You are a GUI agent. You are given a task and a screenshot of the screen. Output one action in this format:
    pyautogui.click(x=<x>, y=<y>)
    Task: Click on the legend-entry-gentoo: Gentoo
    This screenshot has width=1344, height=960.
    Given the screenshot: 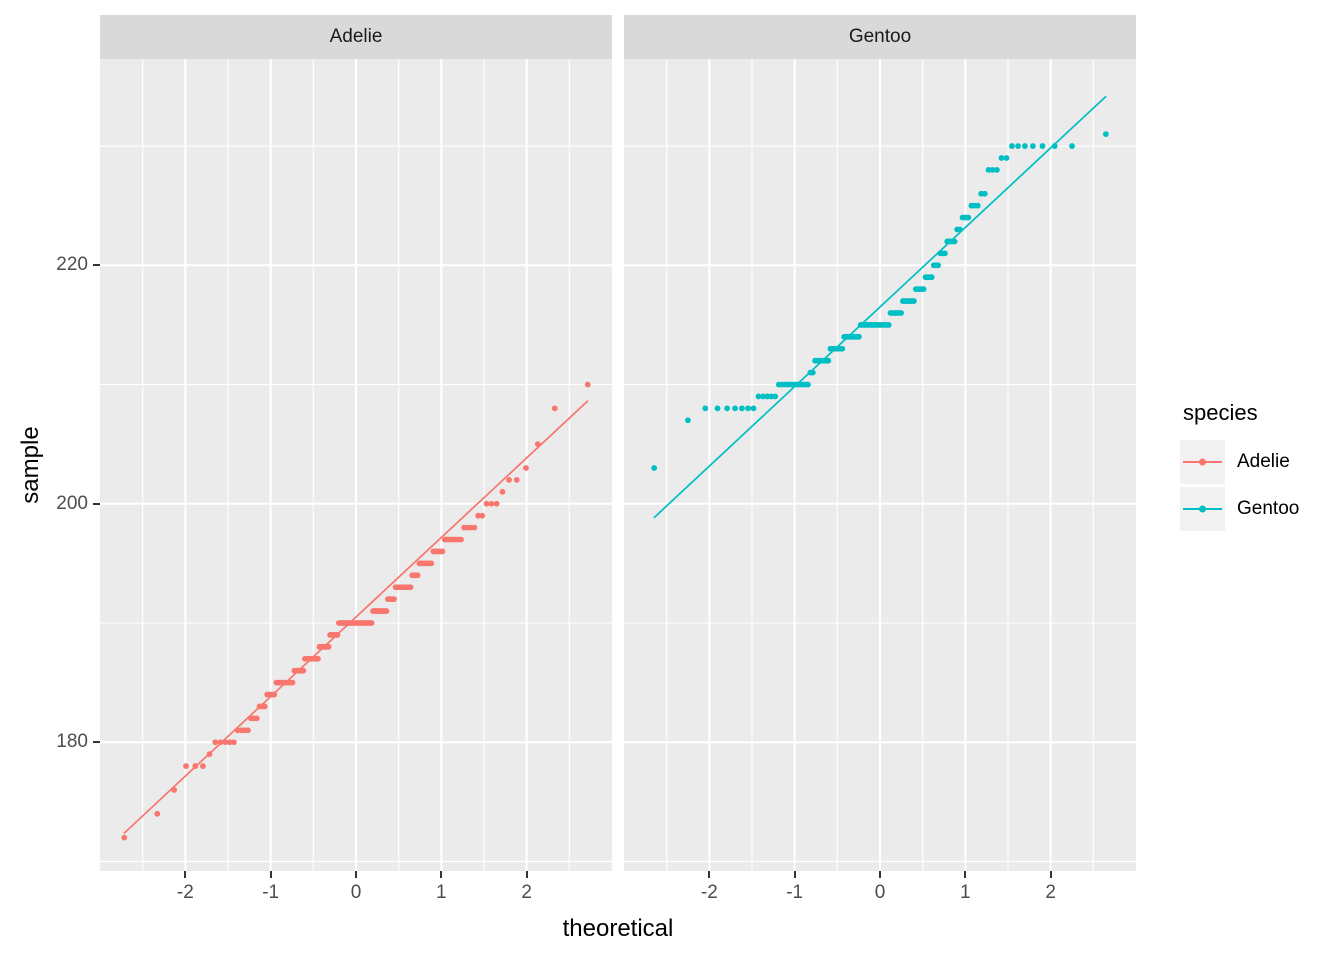 What is the action you would take?
    pyautogui.click(x=1262, y=509)
    